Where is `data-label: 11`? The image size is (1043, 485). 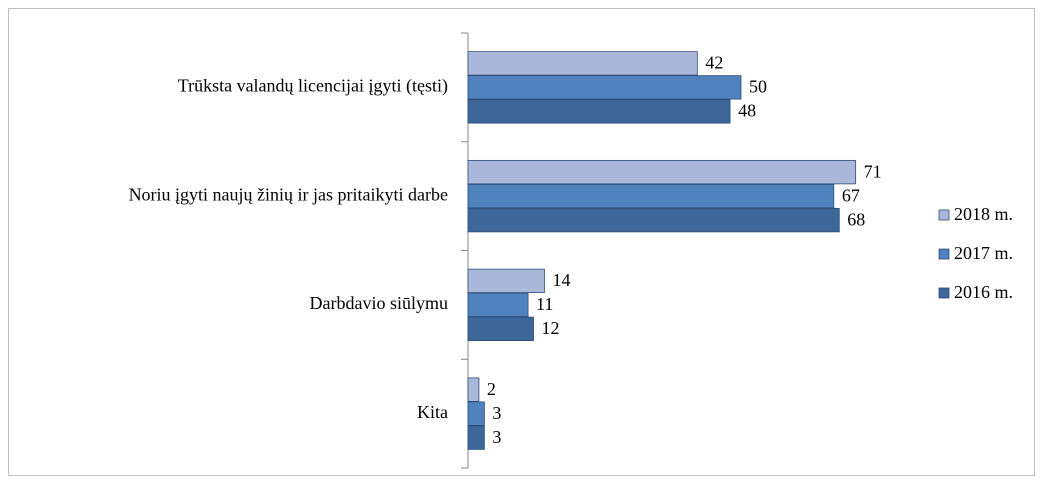
data-label: 11 is located at coordinates (544, 304).